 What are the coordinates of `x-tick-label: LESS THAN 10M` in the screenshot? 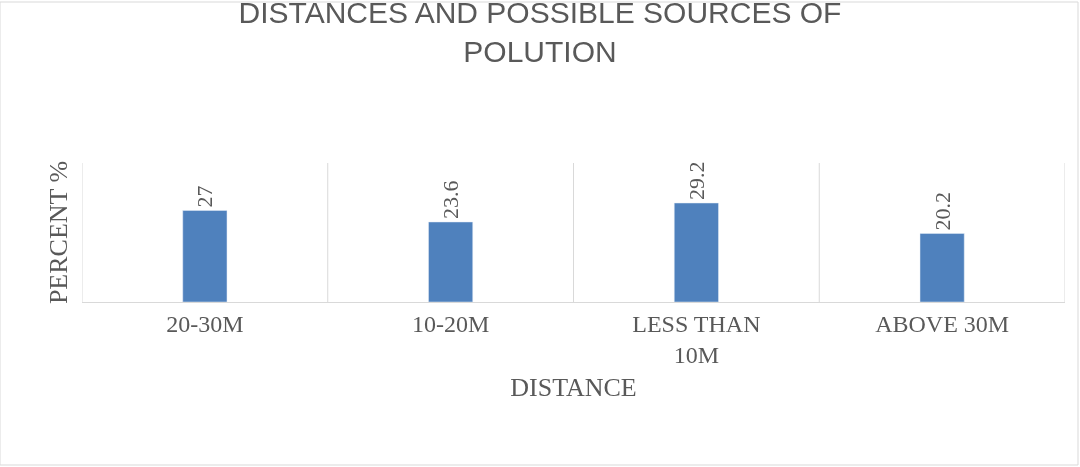 It's located at (696, 339).